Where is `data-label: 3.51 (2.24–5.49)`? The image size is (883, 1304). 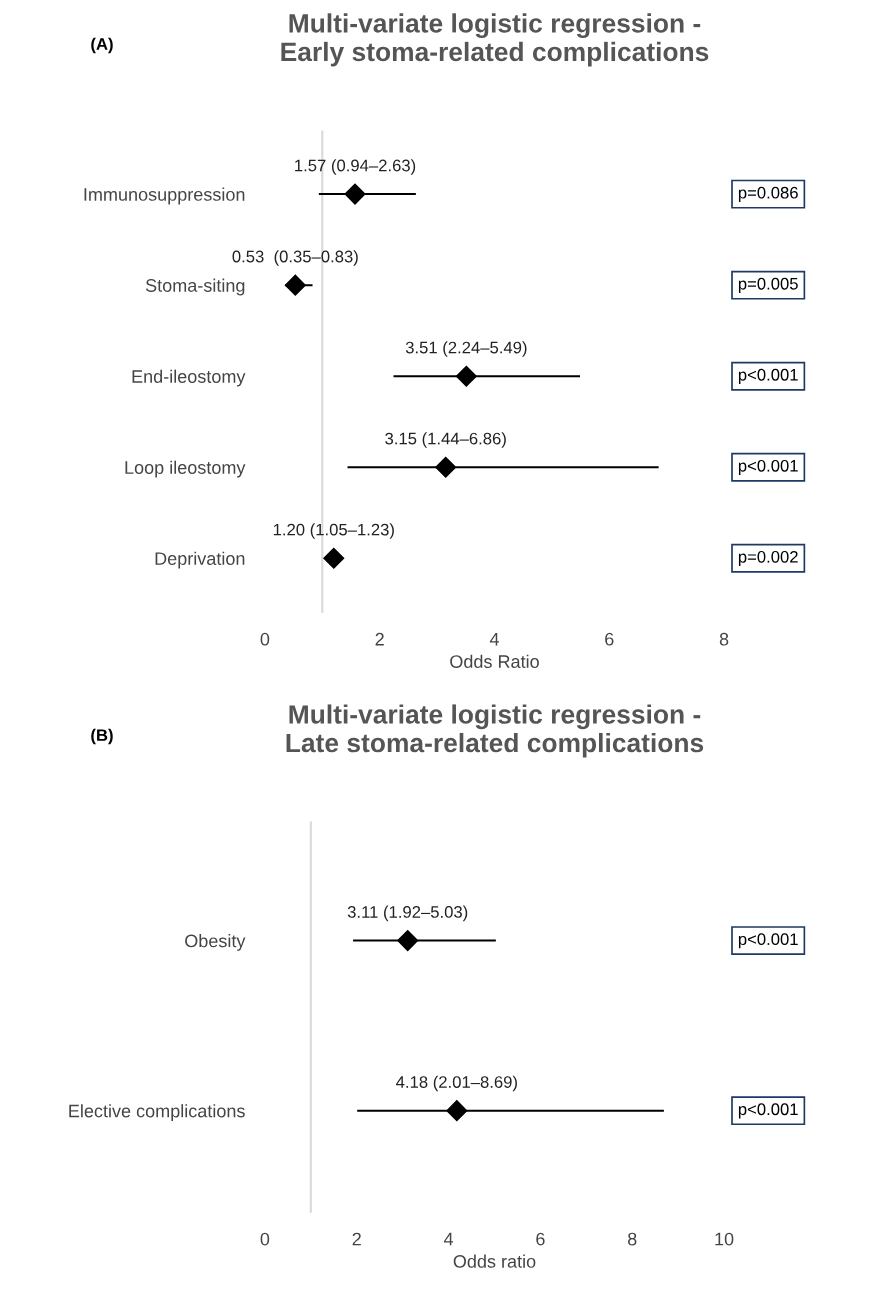 data-label: 3.51 (2.24–5.49) is located at coordinates (466, 349).